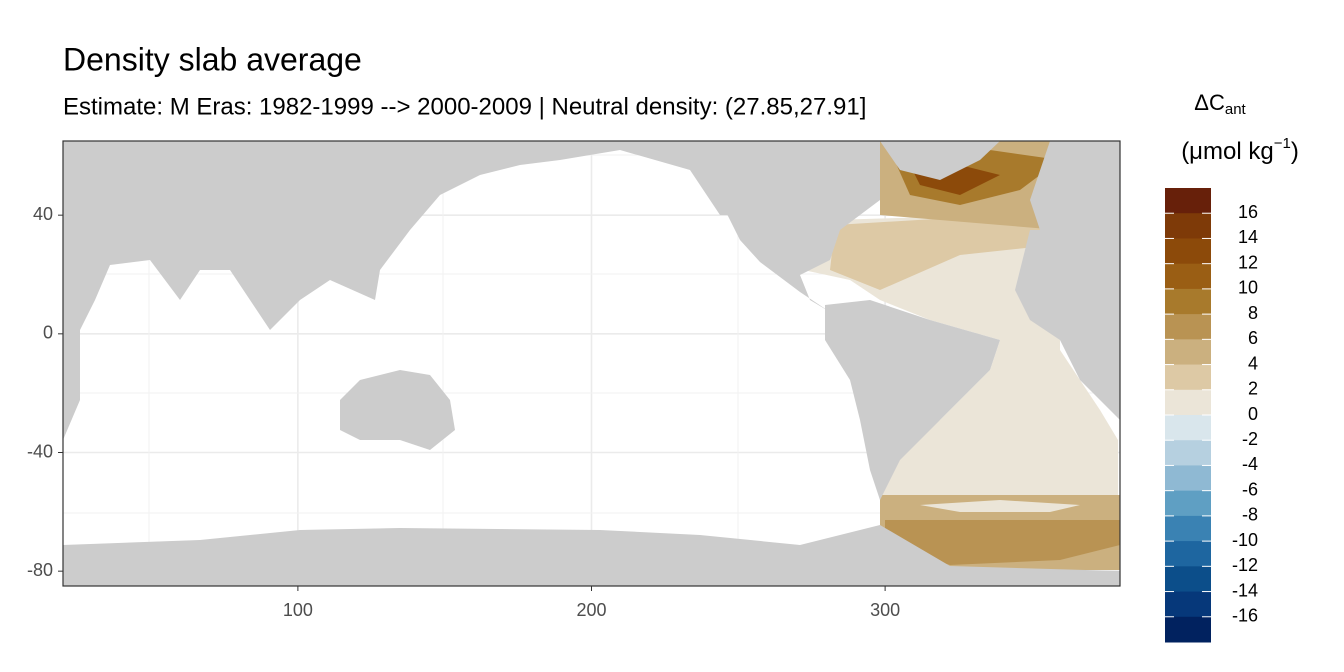  I want to click on land-greenland, so click(940, 160).